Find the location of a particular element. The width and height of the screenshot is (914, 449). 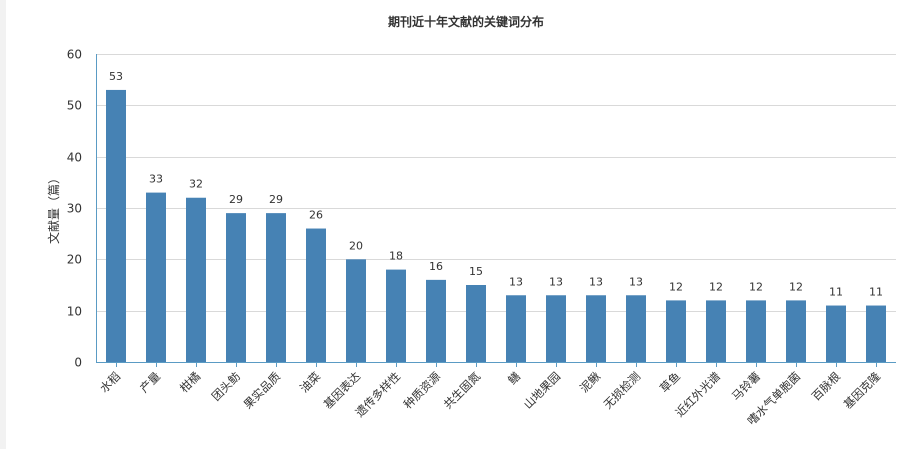

x-tick-label-3: 团头鲂 is located at coordinates (226, 386).